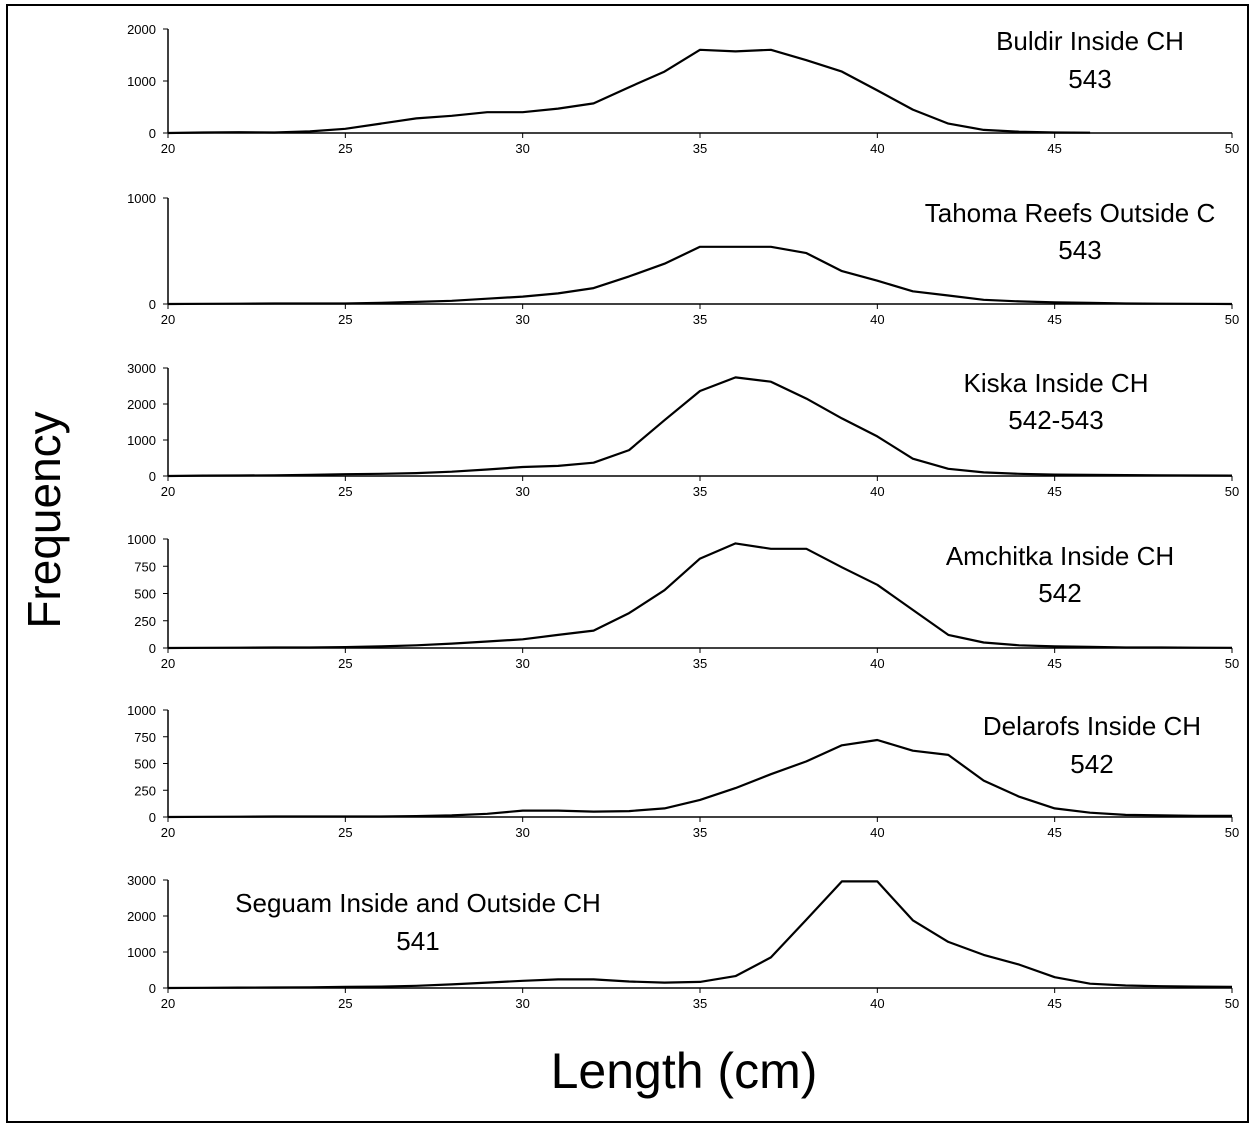  What do you see at coordinates (1056, 383) in the screenshot?
I see `chart-title: Kiska Inside CH` at bounding box center [1056, 383].